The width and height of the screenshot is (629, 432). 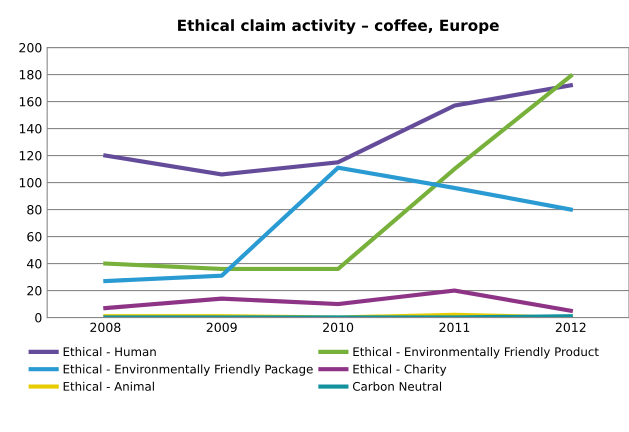 What do you see at coordinates (571, 327) in the screenshot?
I see `x-tick-label: 2012` at bounding box center [571, 327].